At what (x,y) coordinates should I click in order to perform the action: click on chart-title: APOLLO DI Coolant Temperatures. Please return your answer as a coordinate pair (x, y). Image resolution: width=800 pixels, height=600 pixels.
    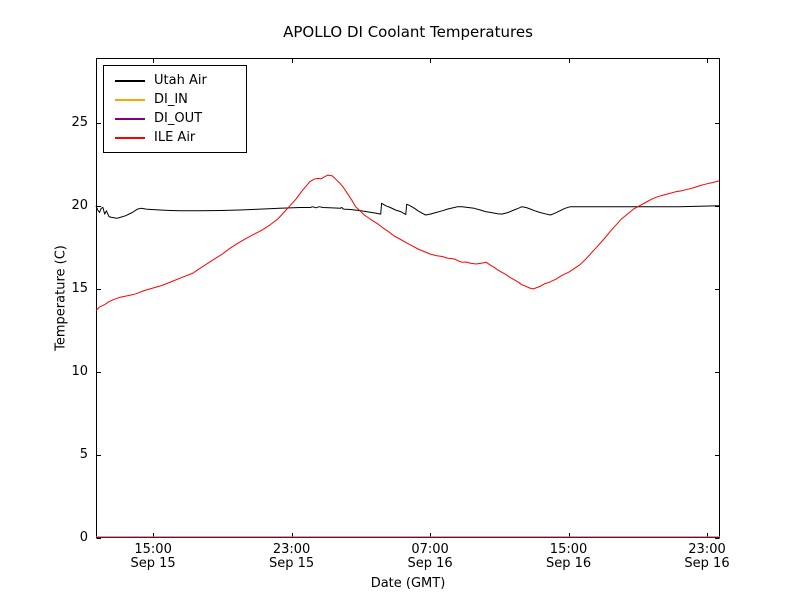
    Looking at the image, I should click on (408, 32).